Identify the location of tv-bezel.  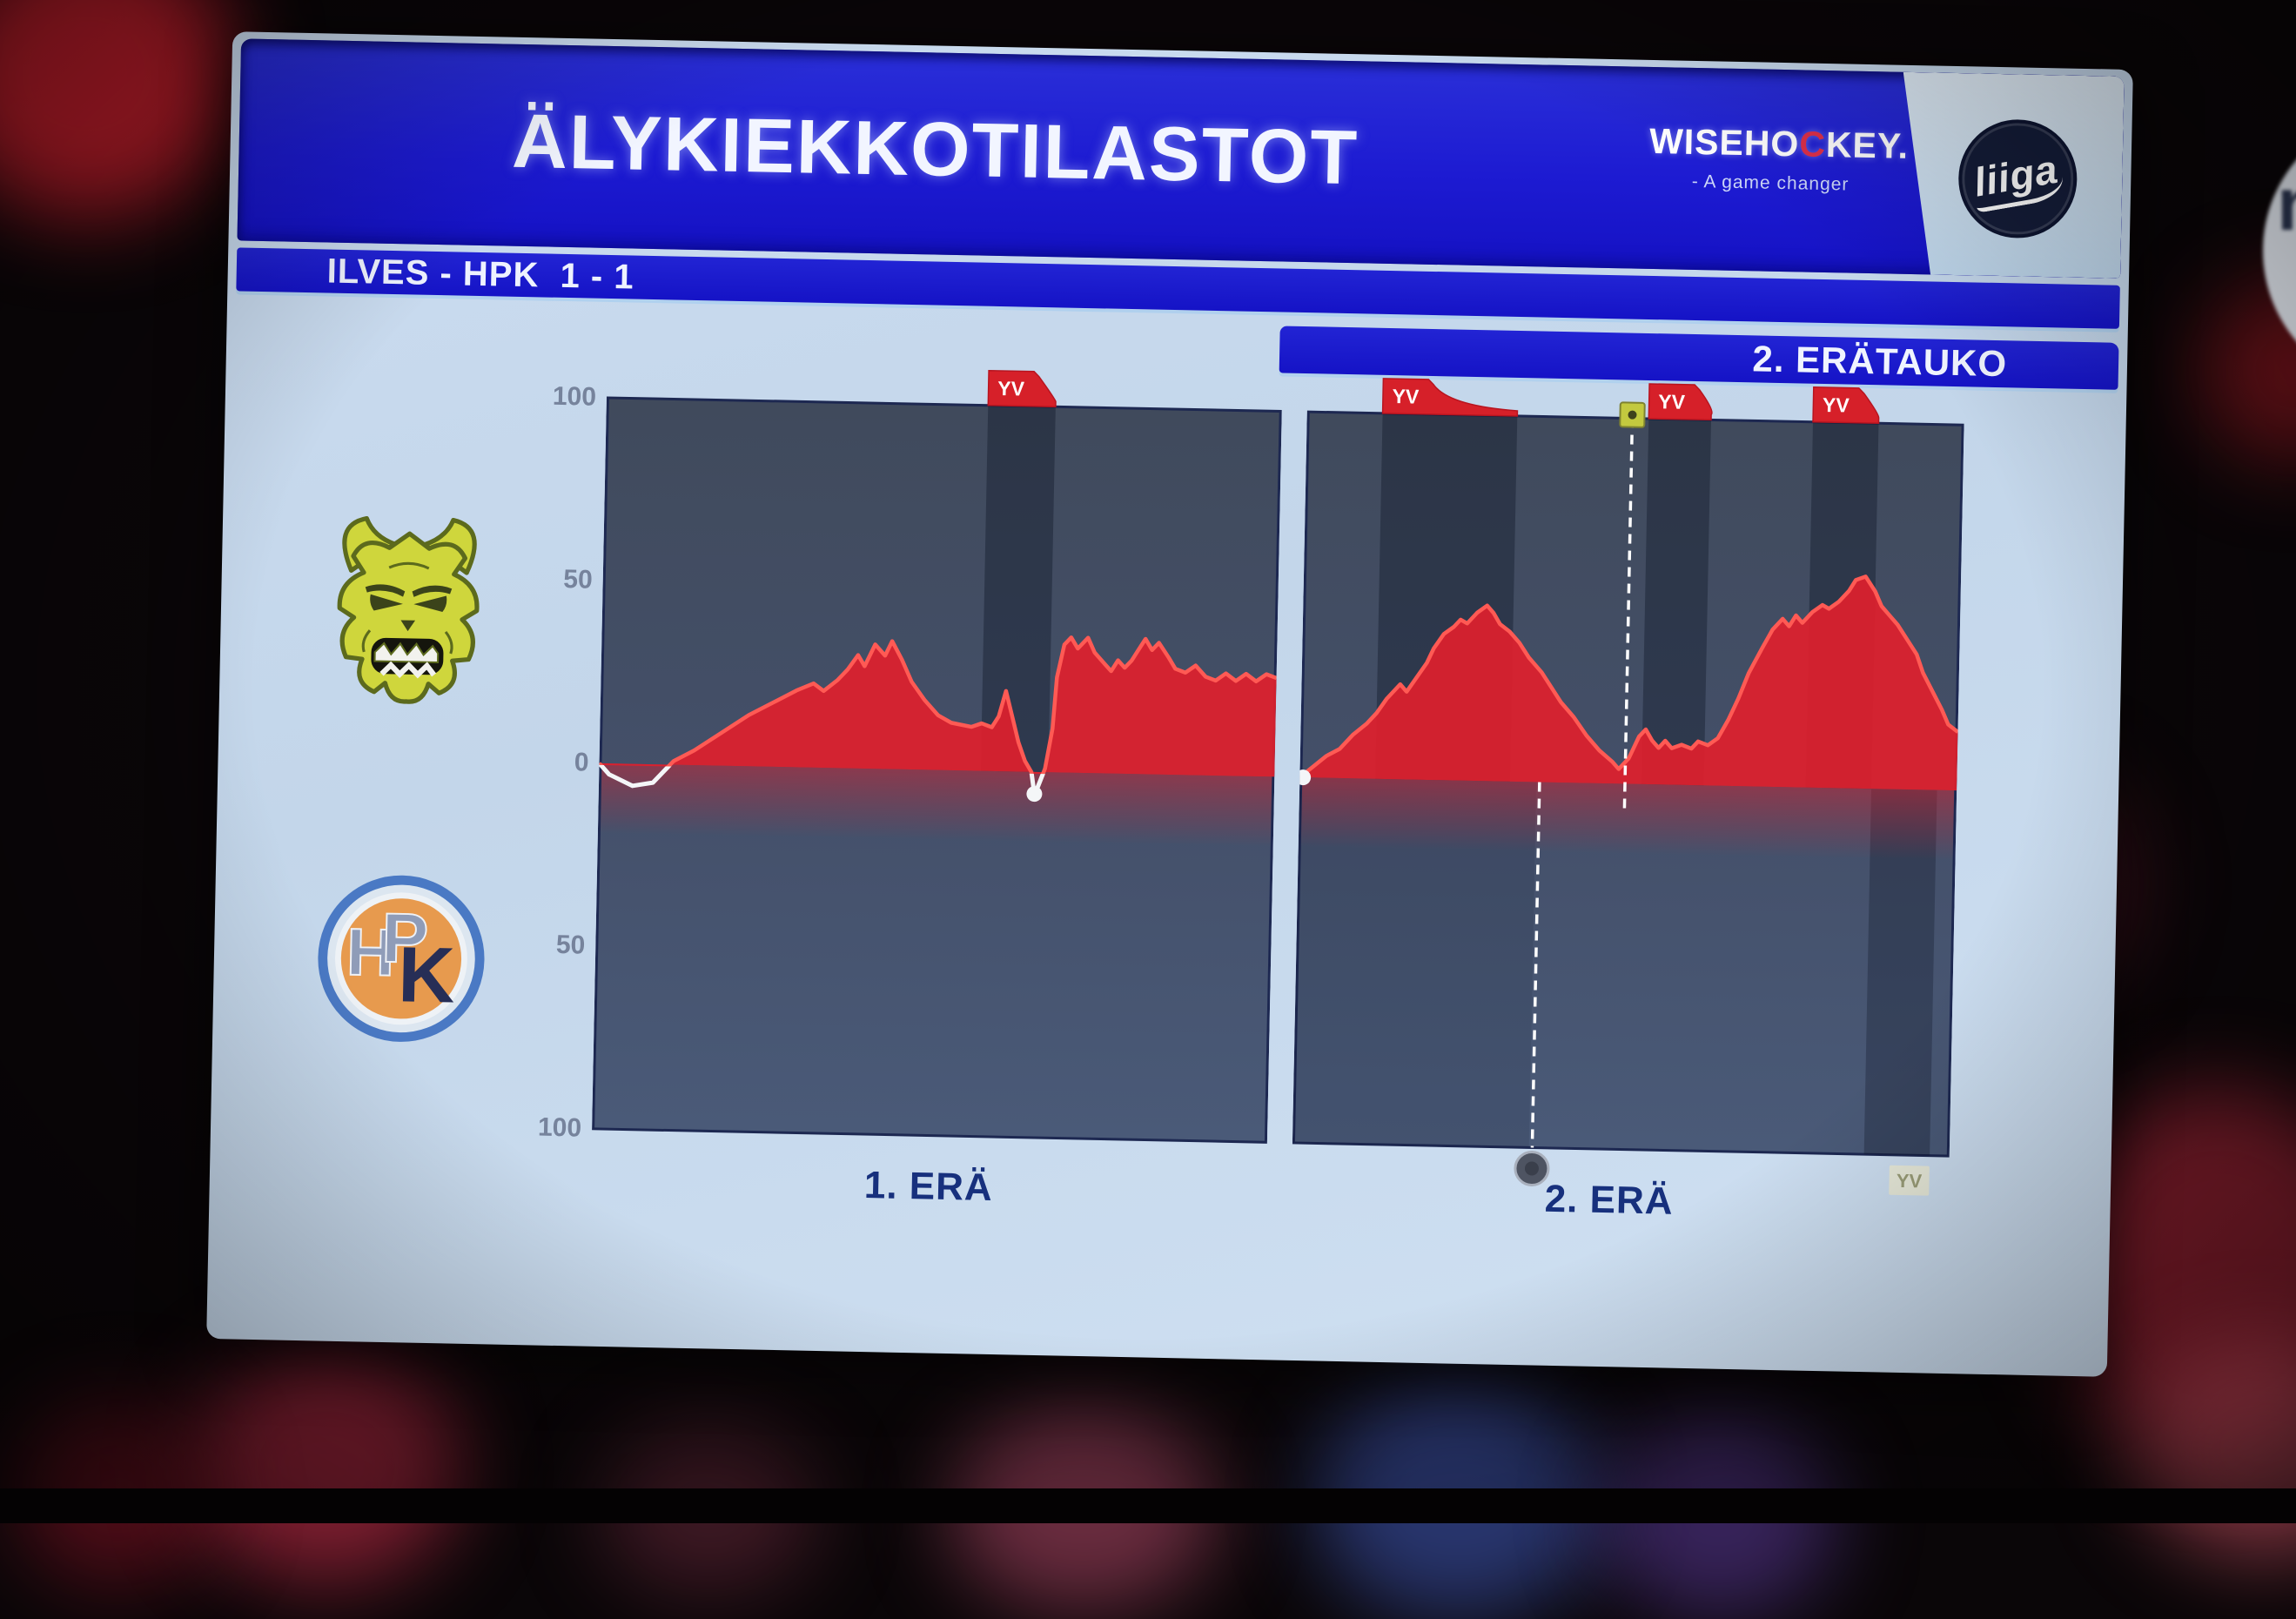
(1148, 1505).